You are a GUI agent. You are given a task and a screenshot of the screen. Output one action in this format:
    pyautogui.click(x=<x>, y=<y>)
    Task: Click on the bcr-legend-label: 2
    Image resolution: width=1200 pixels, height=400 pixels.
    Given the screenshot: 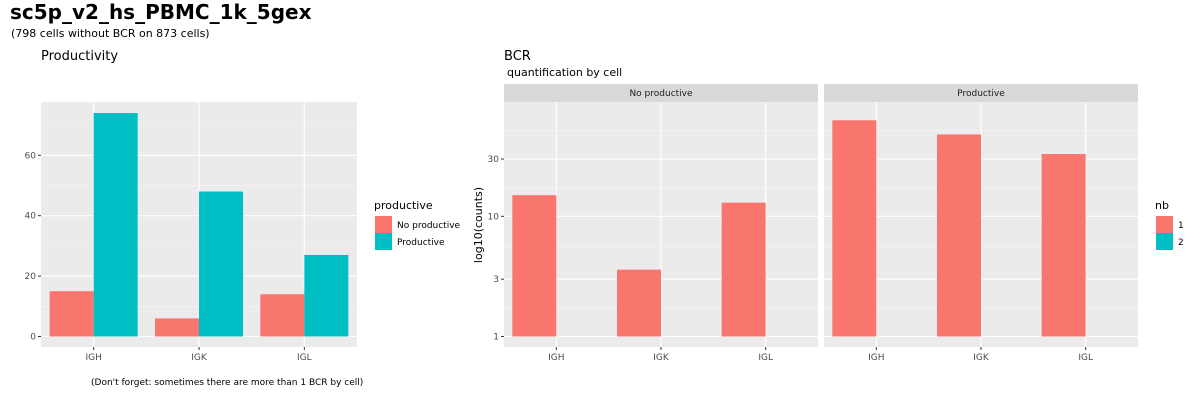 What is the action you would take?
    pyautogui.click(x=1181, y=243)
    